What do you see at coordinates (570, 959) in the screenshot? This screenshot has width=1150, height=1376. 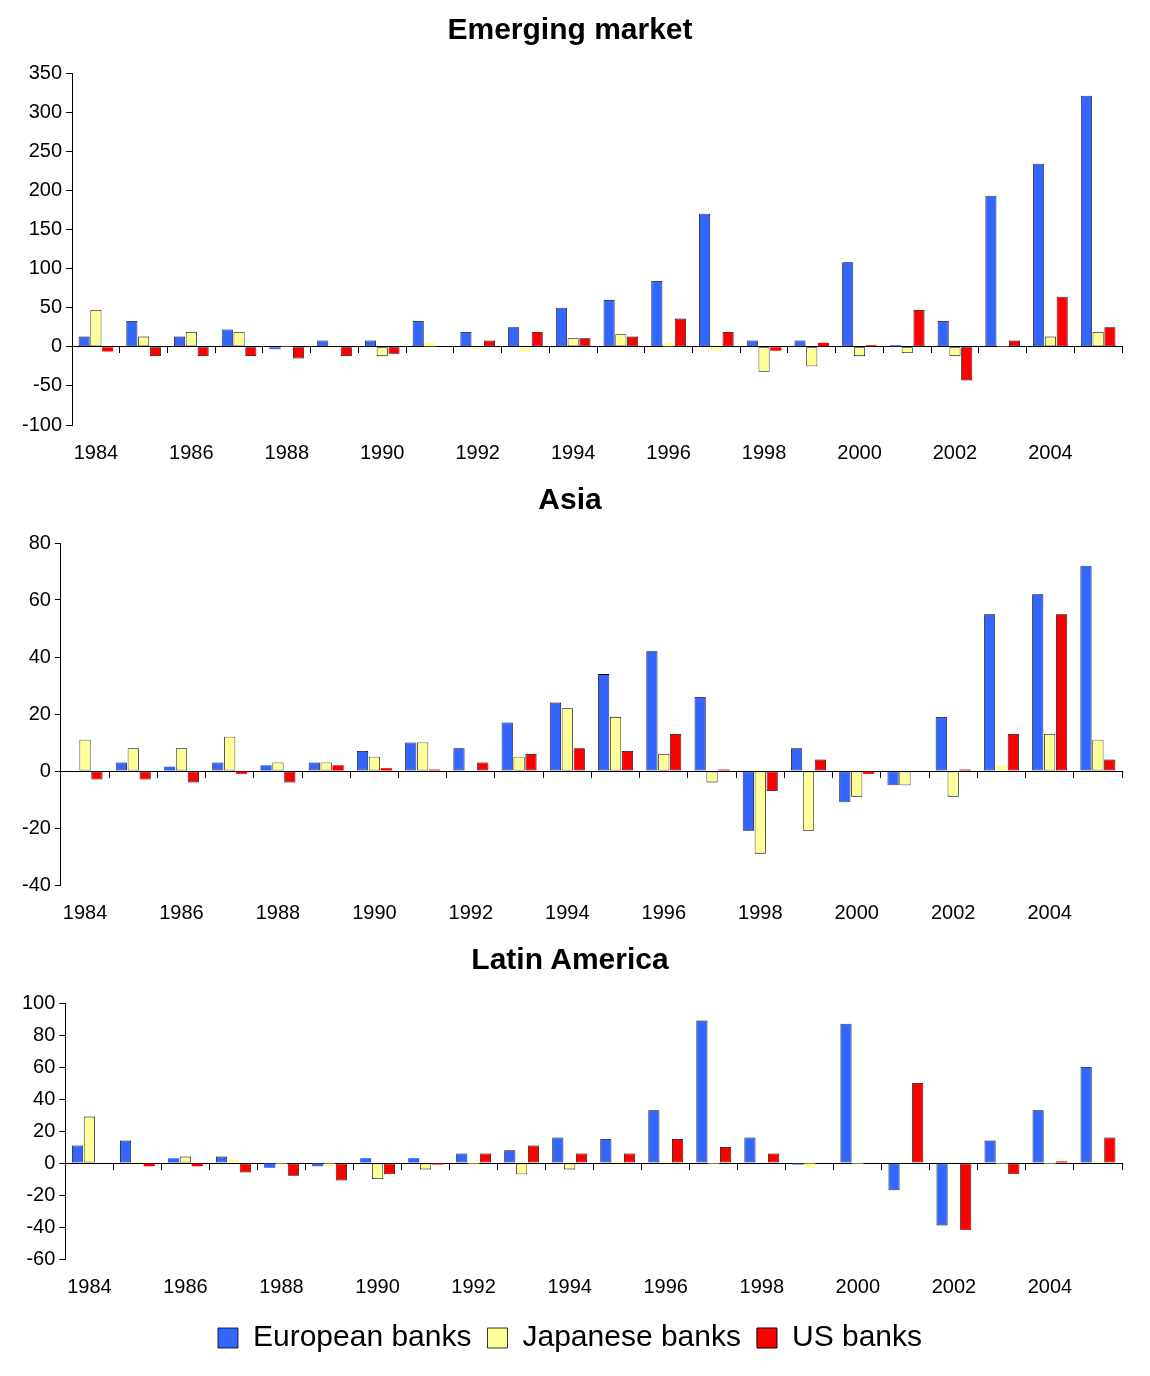 I see `chart-title: Latin America` at bounding box center [570, 959].